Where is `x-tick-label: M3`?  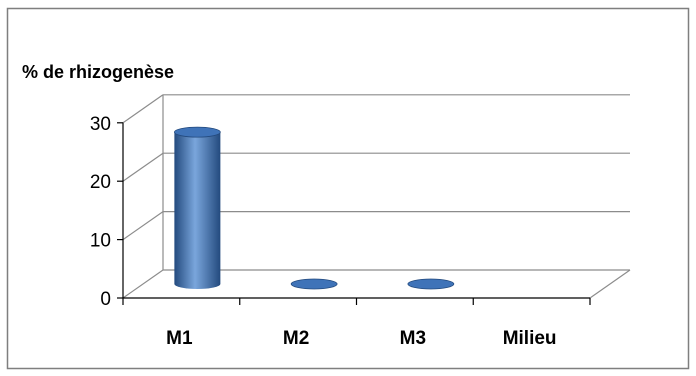
x-tick-label: M3 is located at coordinates (413, 338).